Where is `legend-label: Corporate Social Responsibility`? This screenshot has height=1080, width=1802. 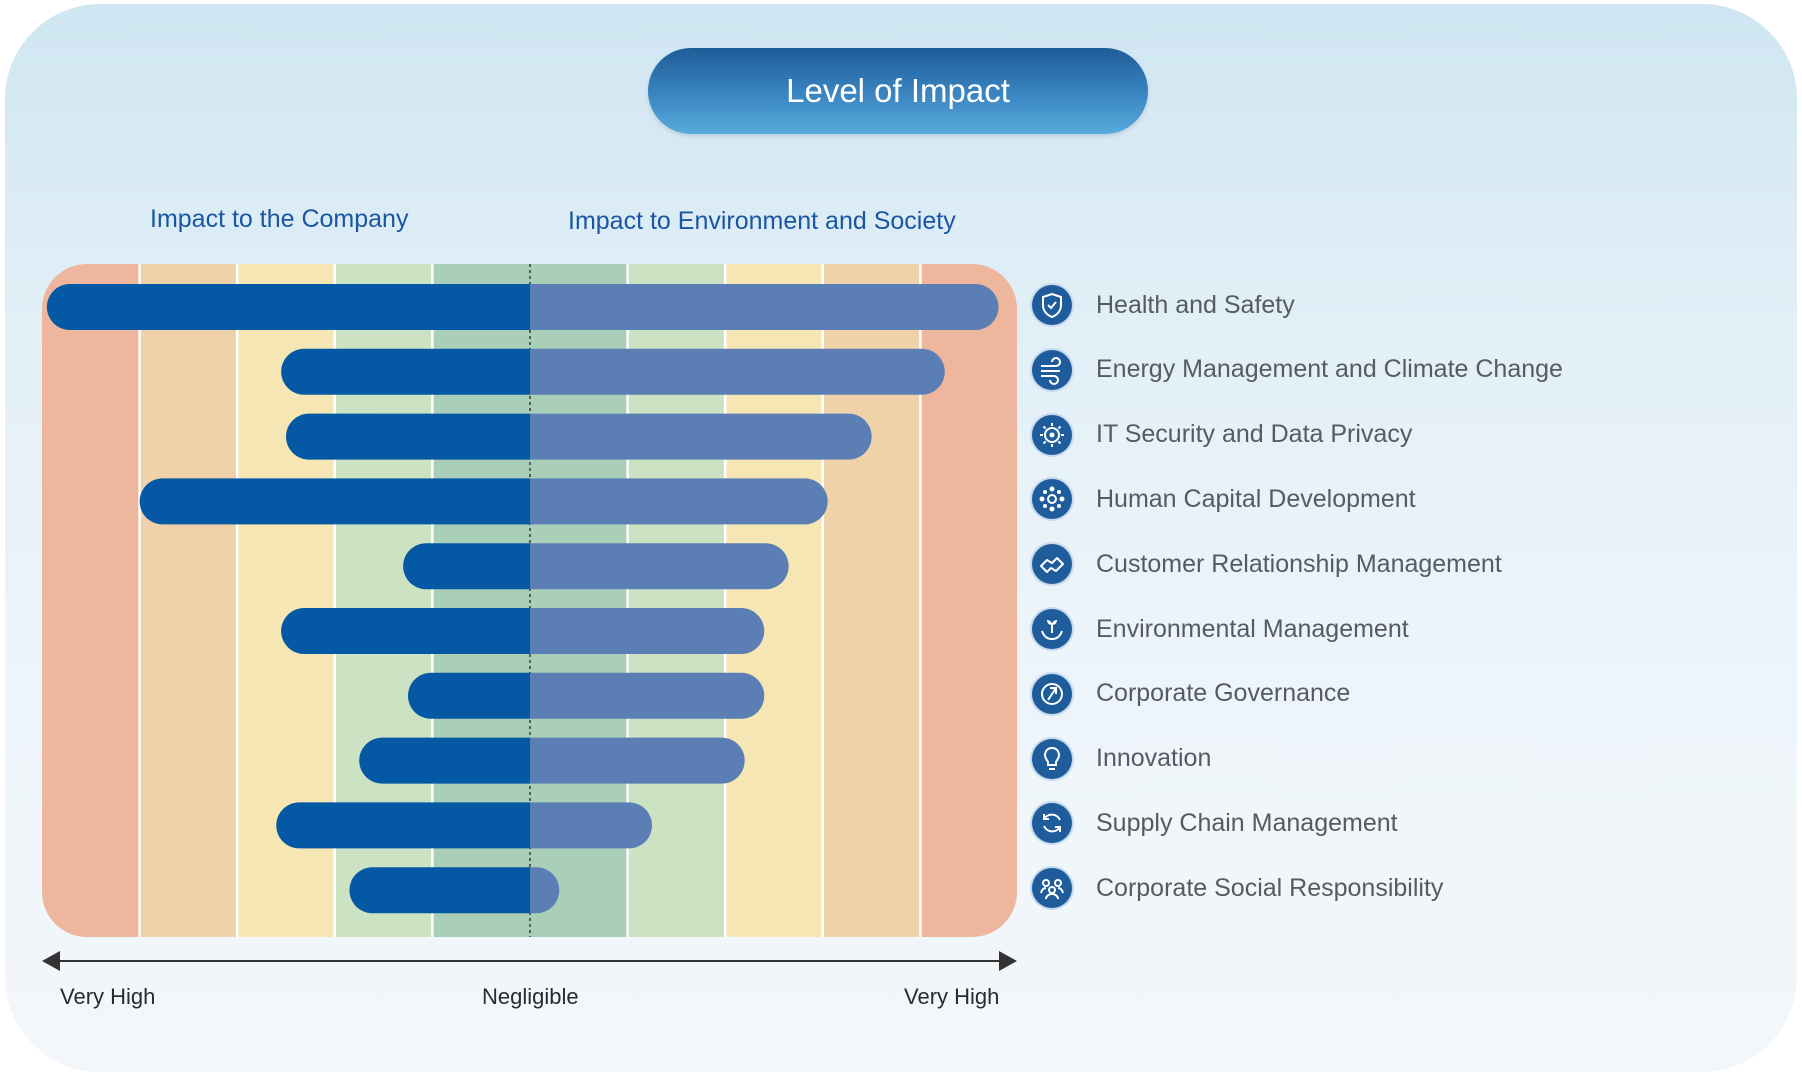 legend-label: Corporate Social Responsibility is located at coordinates (1270, 887).